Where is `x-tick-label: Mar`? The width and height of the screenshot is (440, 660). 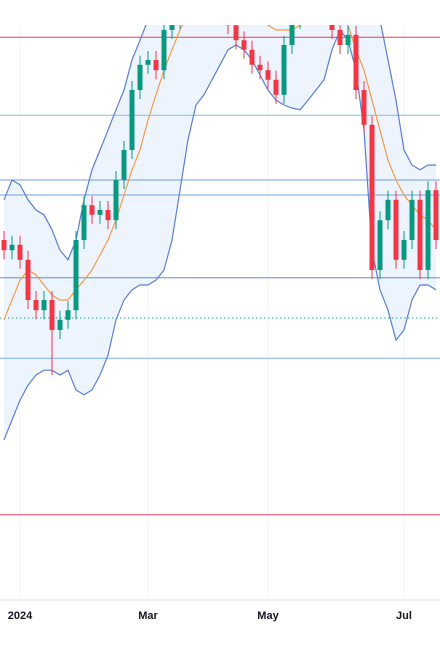 x-tick-label: Mar is located at coordinates (148, 616).